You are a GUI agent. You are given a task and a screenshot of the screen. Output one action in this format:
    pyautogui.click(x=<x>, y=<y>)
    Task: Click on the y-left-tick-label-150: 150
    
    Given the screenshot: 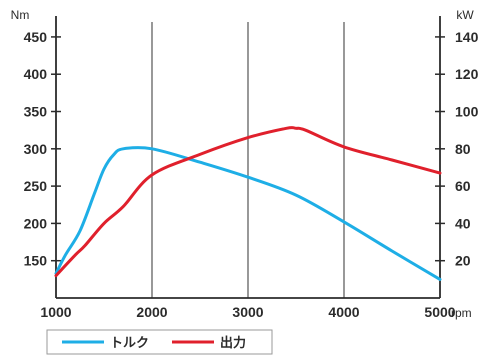 What is the action you would take?
    pyautogui.click(x=36, y=261)
    